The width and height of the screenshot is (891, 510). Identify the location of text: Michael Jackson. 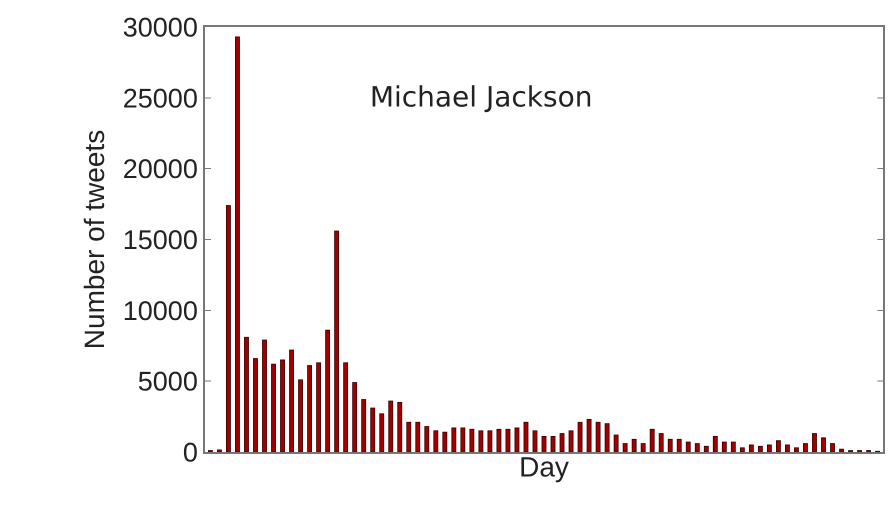
(481, 97).